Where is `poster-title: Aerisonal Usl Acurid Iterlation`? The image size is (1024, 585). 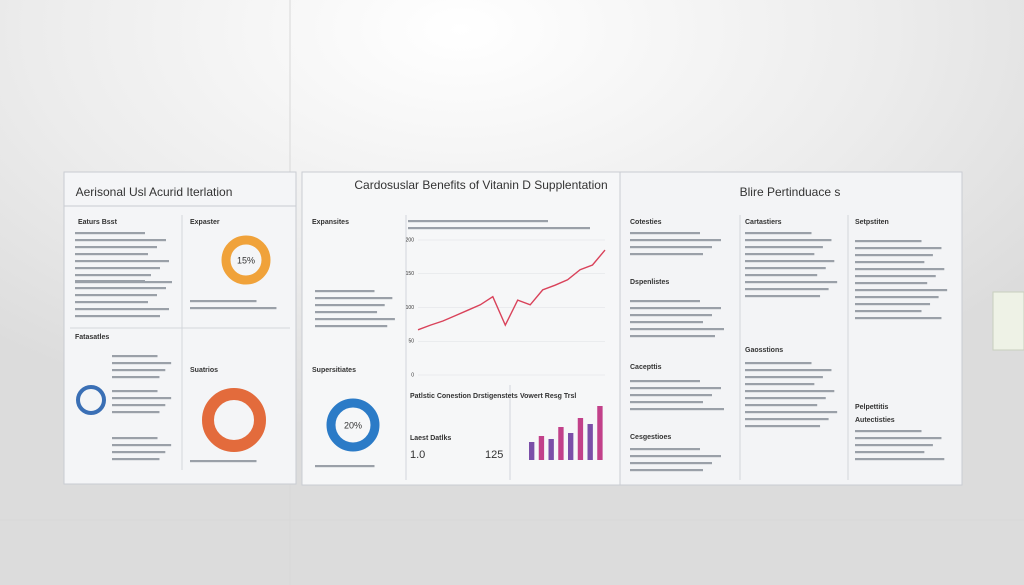 poster-title: Aerisonal Usl Acurid Iterlation is located at coordinates (154, 192).